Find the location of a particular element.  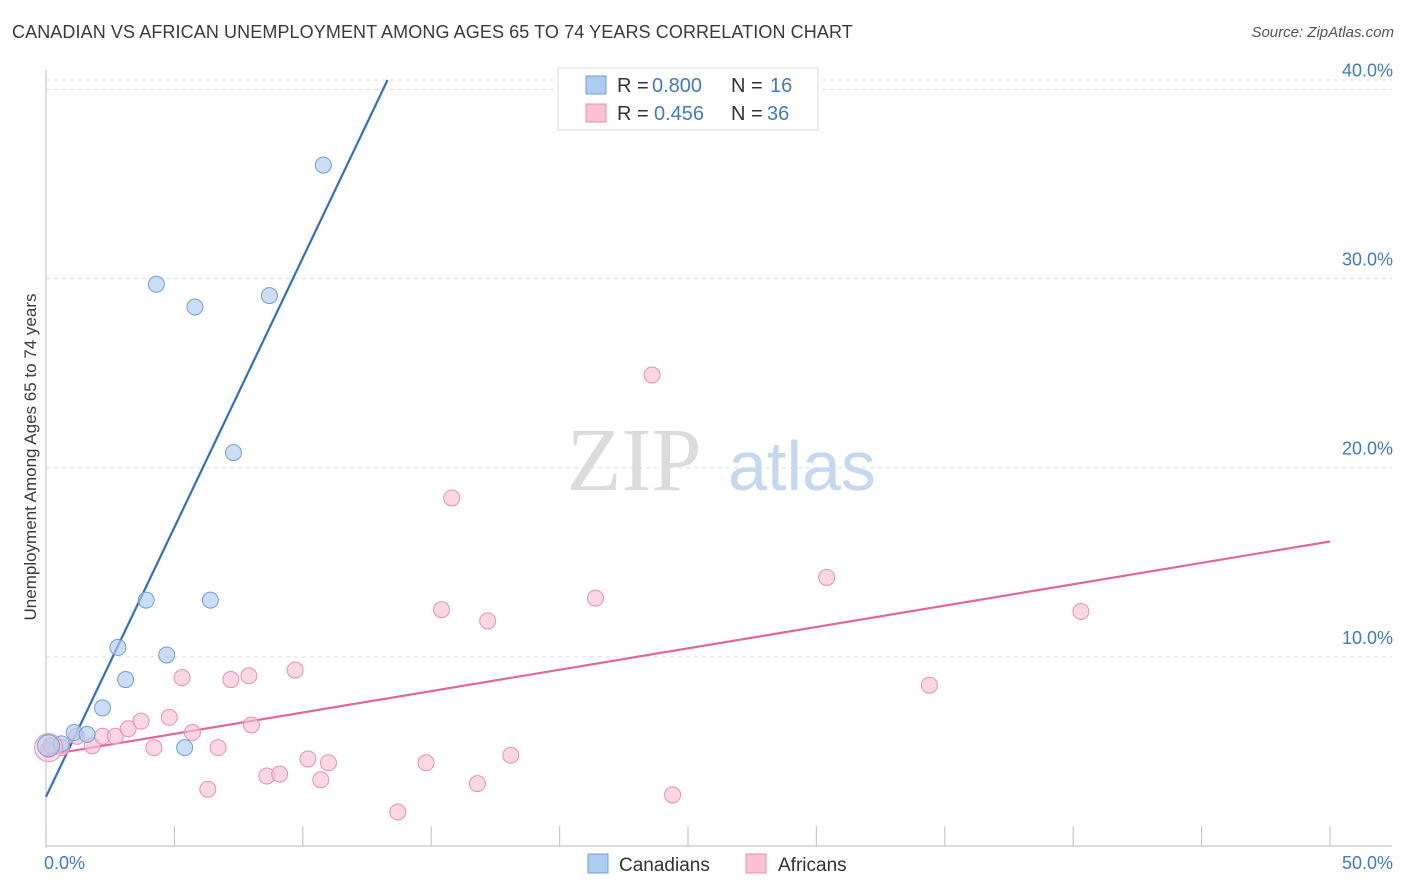

legend-swatch-africans is located at coordinates (596, 113).